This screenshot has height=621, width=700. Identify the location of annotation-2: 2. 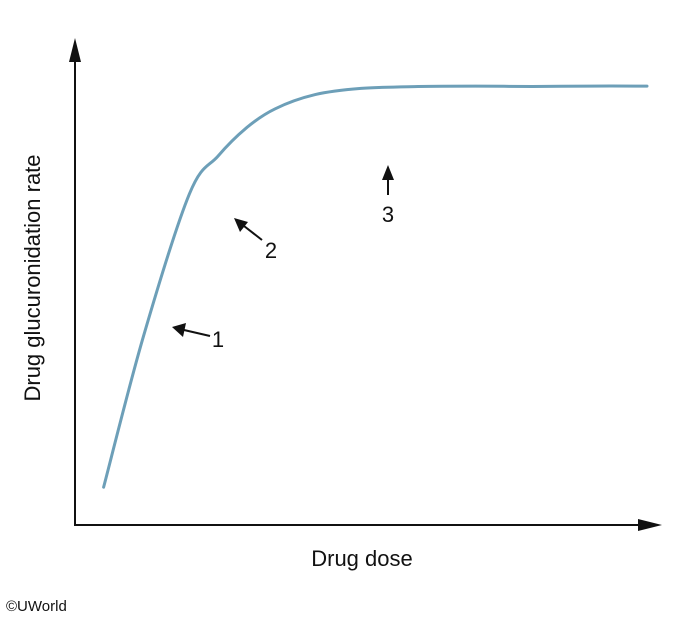
(255, 240).